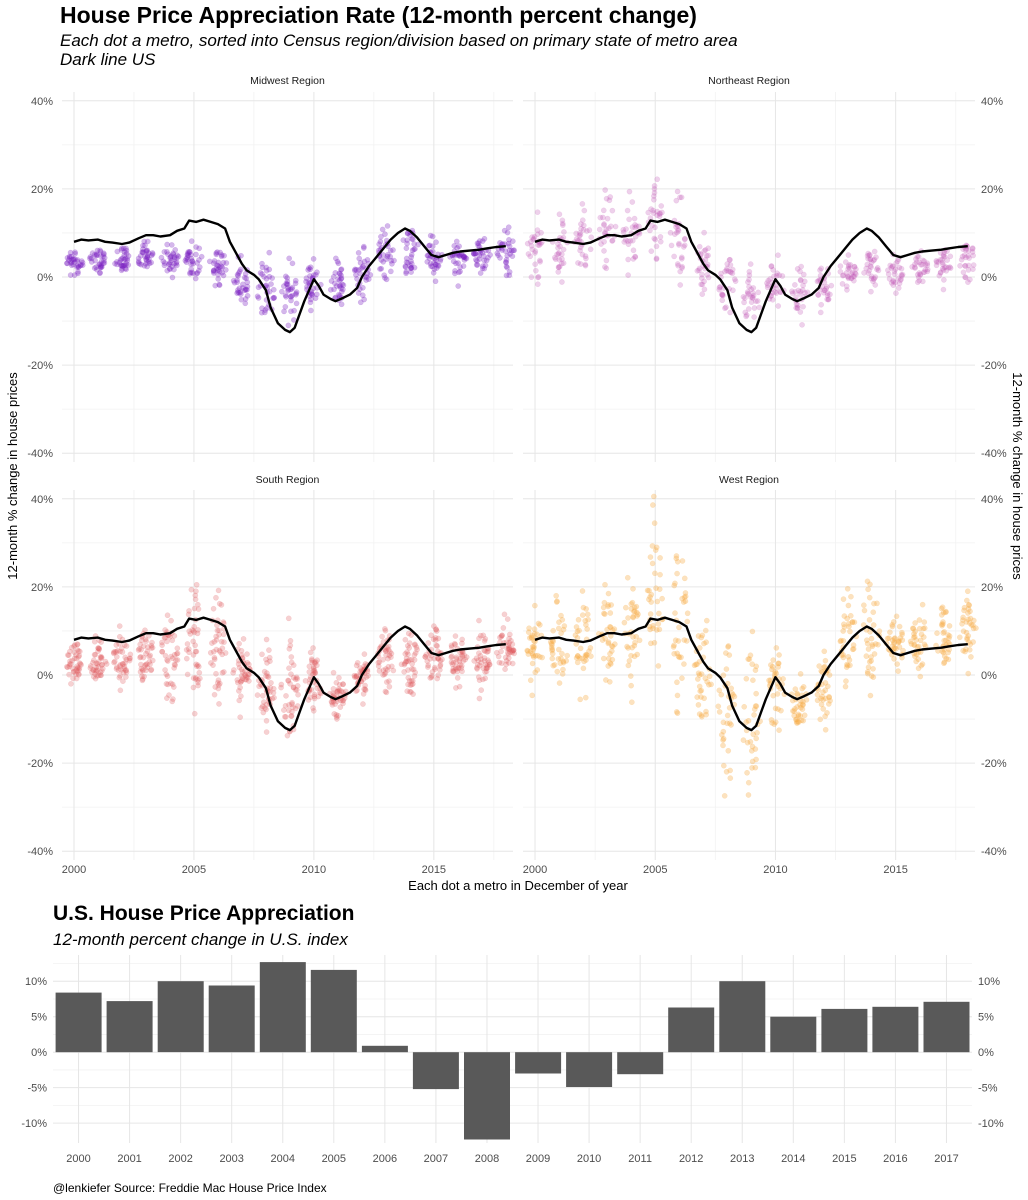 The height and width of the screenshot is (1200, 1028). What do you see at coordinates (129, 1159) in the screenshot?
I see `bar-x-tick-label: 2001` at bounding box center [129, 1159].